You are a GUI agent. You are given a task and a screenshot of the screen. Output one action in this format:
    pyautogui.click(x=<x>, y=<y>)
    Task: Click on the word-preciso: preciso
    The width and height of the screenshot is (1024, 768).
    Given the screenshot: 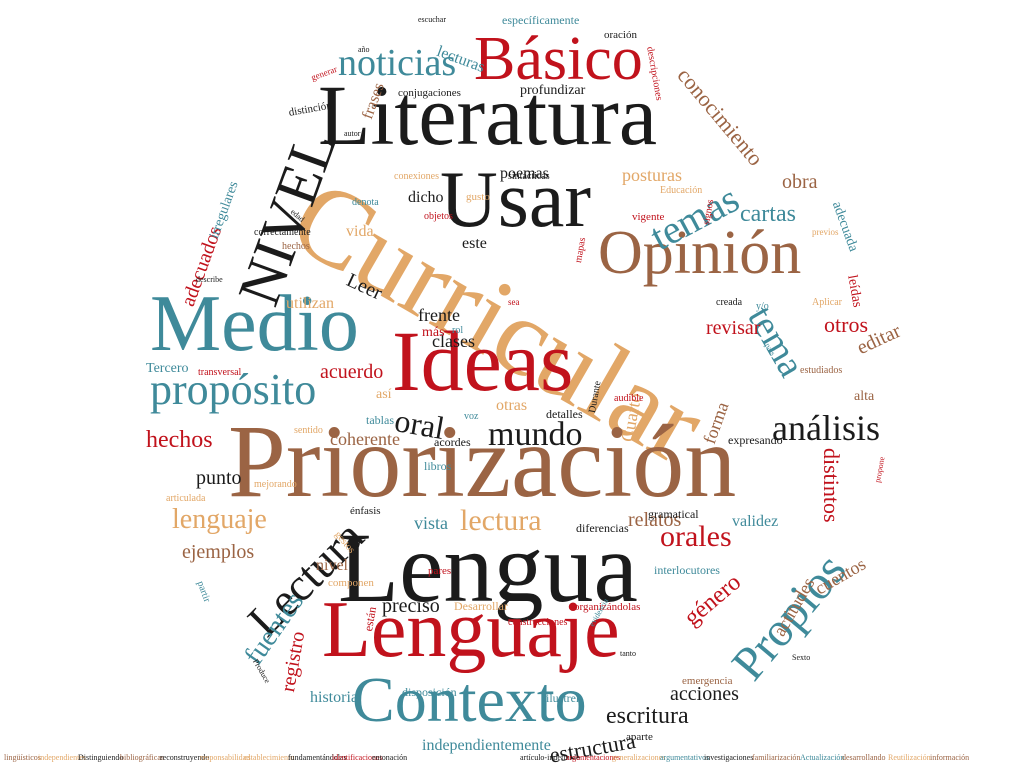 What is the action you would take?
    pyautogui.click(x=411, y=606)
    